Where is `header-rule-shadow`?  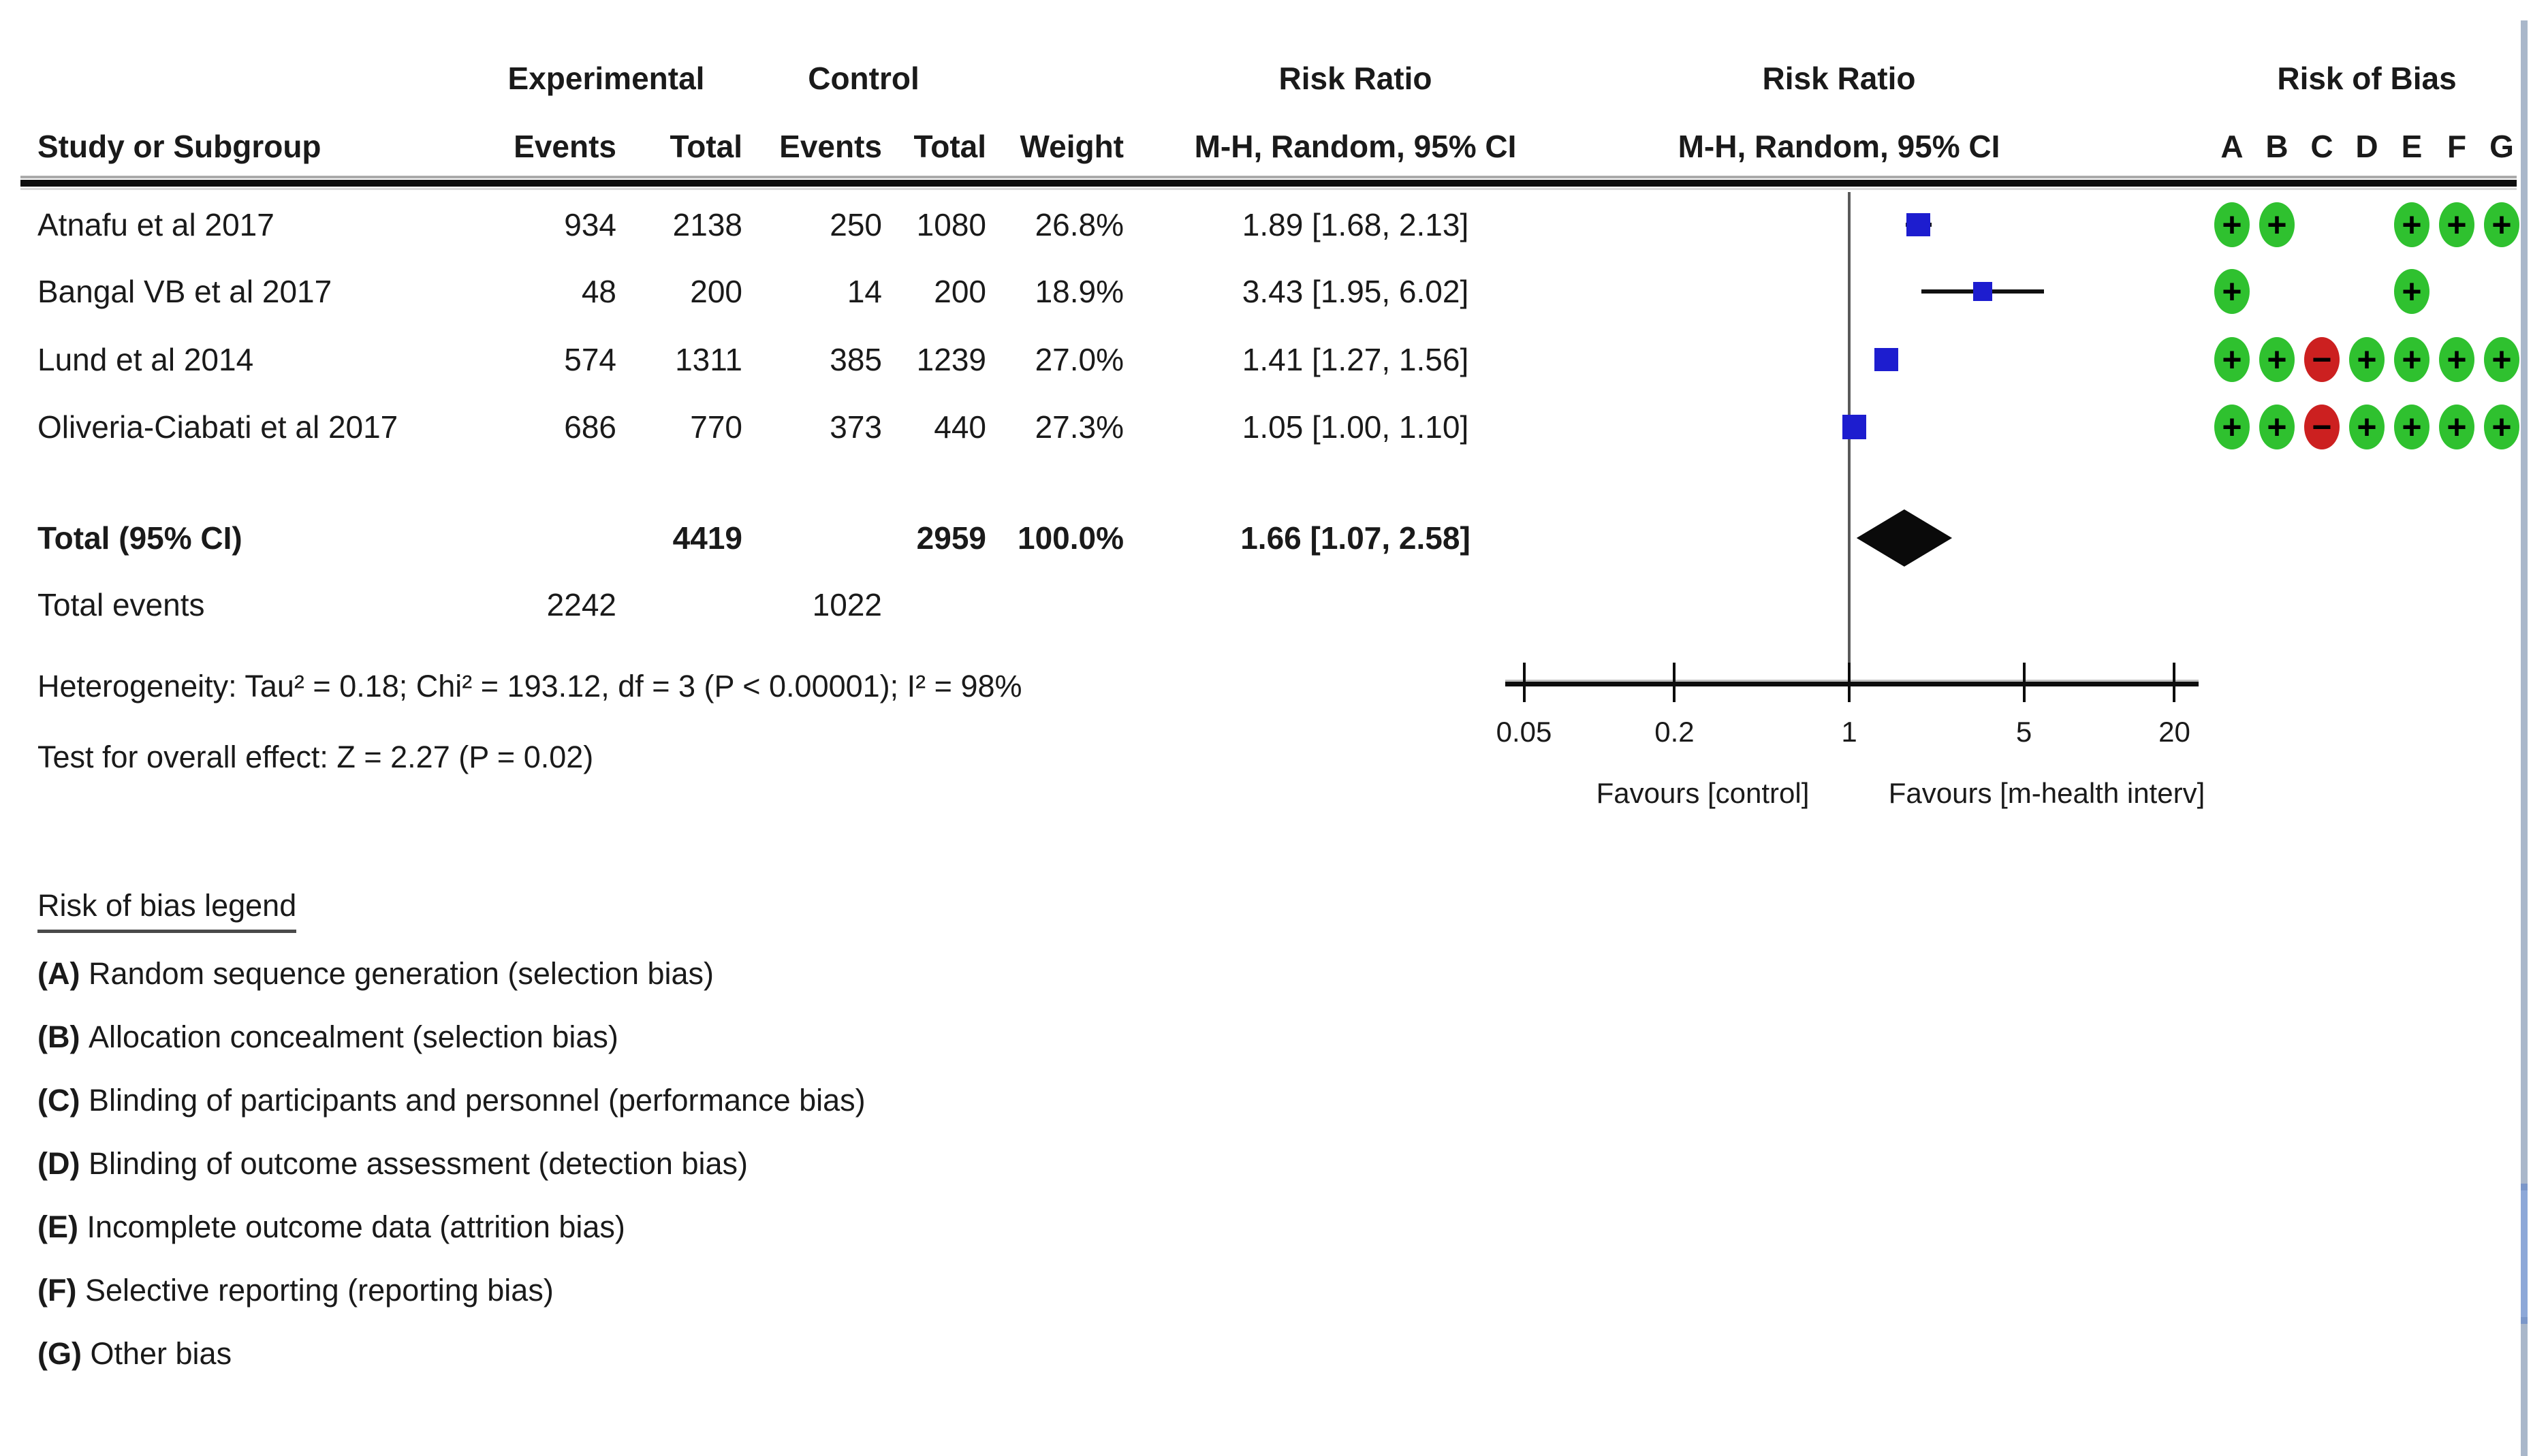 header-rule-shadow is located at coordinates (1269, 177).